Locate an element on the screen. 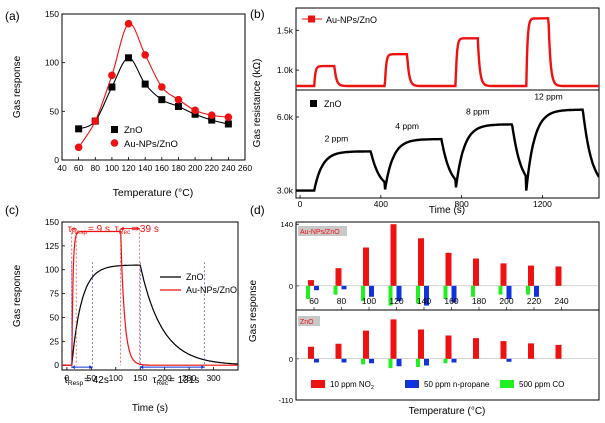 This screenshot has height=423, width=605. category-label-d: 200 is located at coordinates (506, 301).